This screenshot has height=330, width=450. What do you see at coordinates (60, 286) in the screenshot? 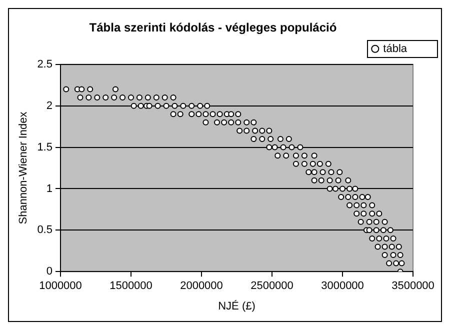
I see `x-tick-label: 1000000` at bounding box center [60, 286].